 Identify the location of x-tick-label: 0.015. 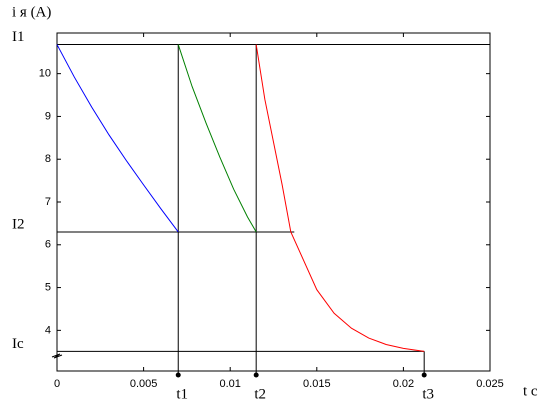
(317, 384).